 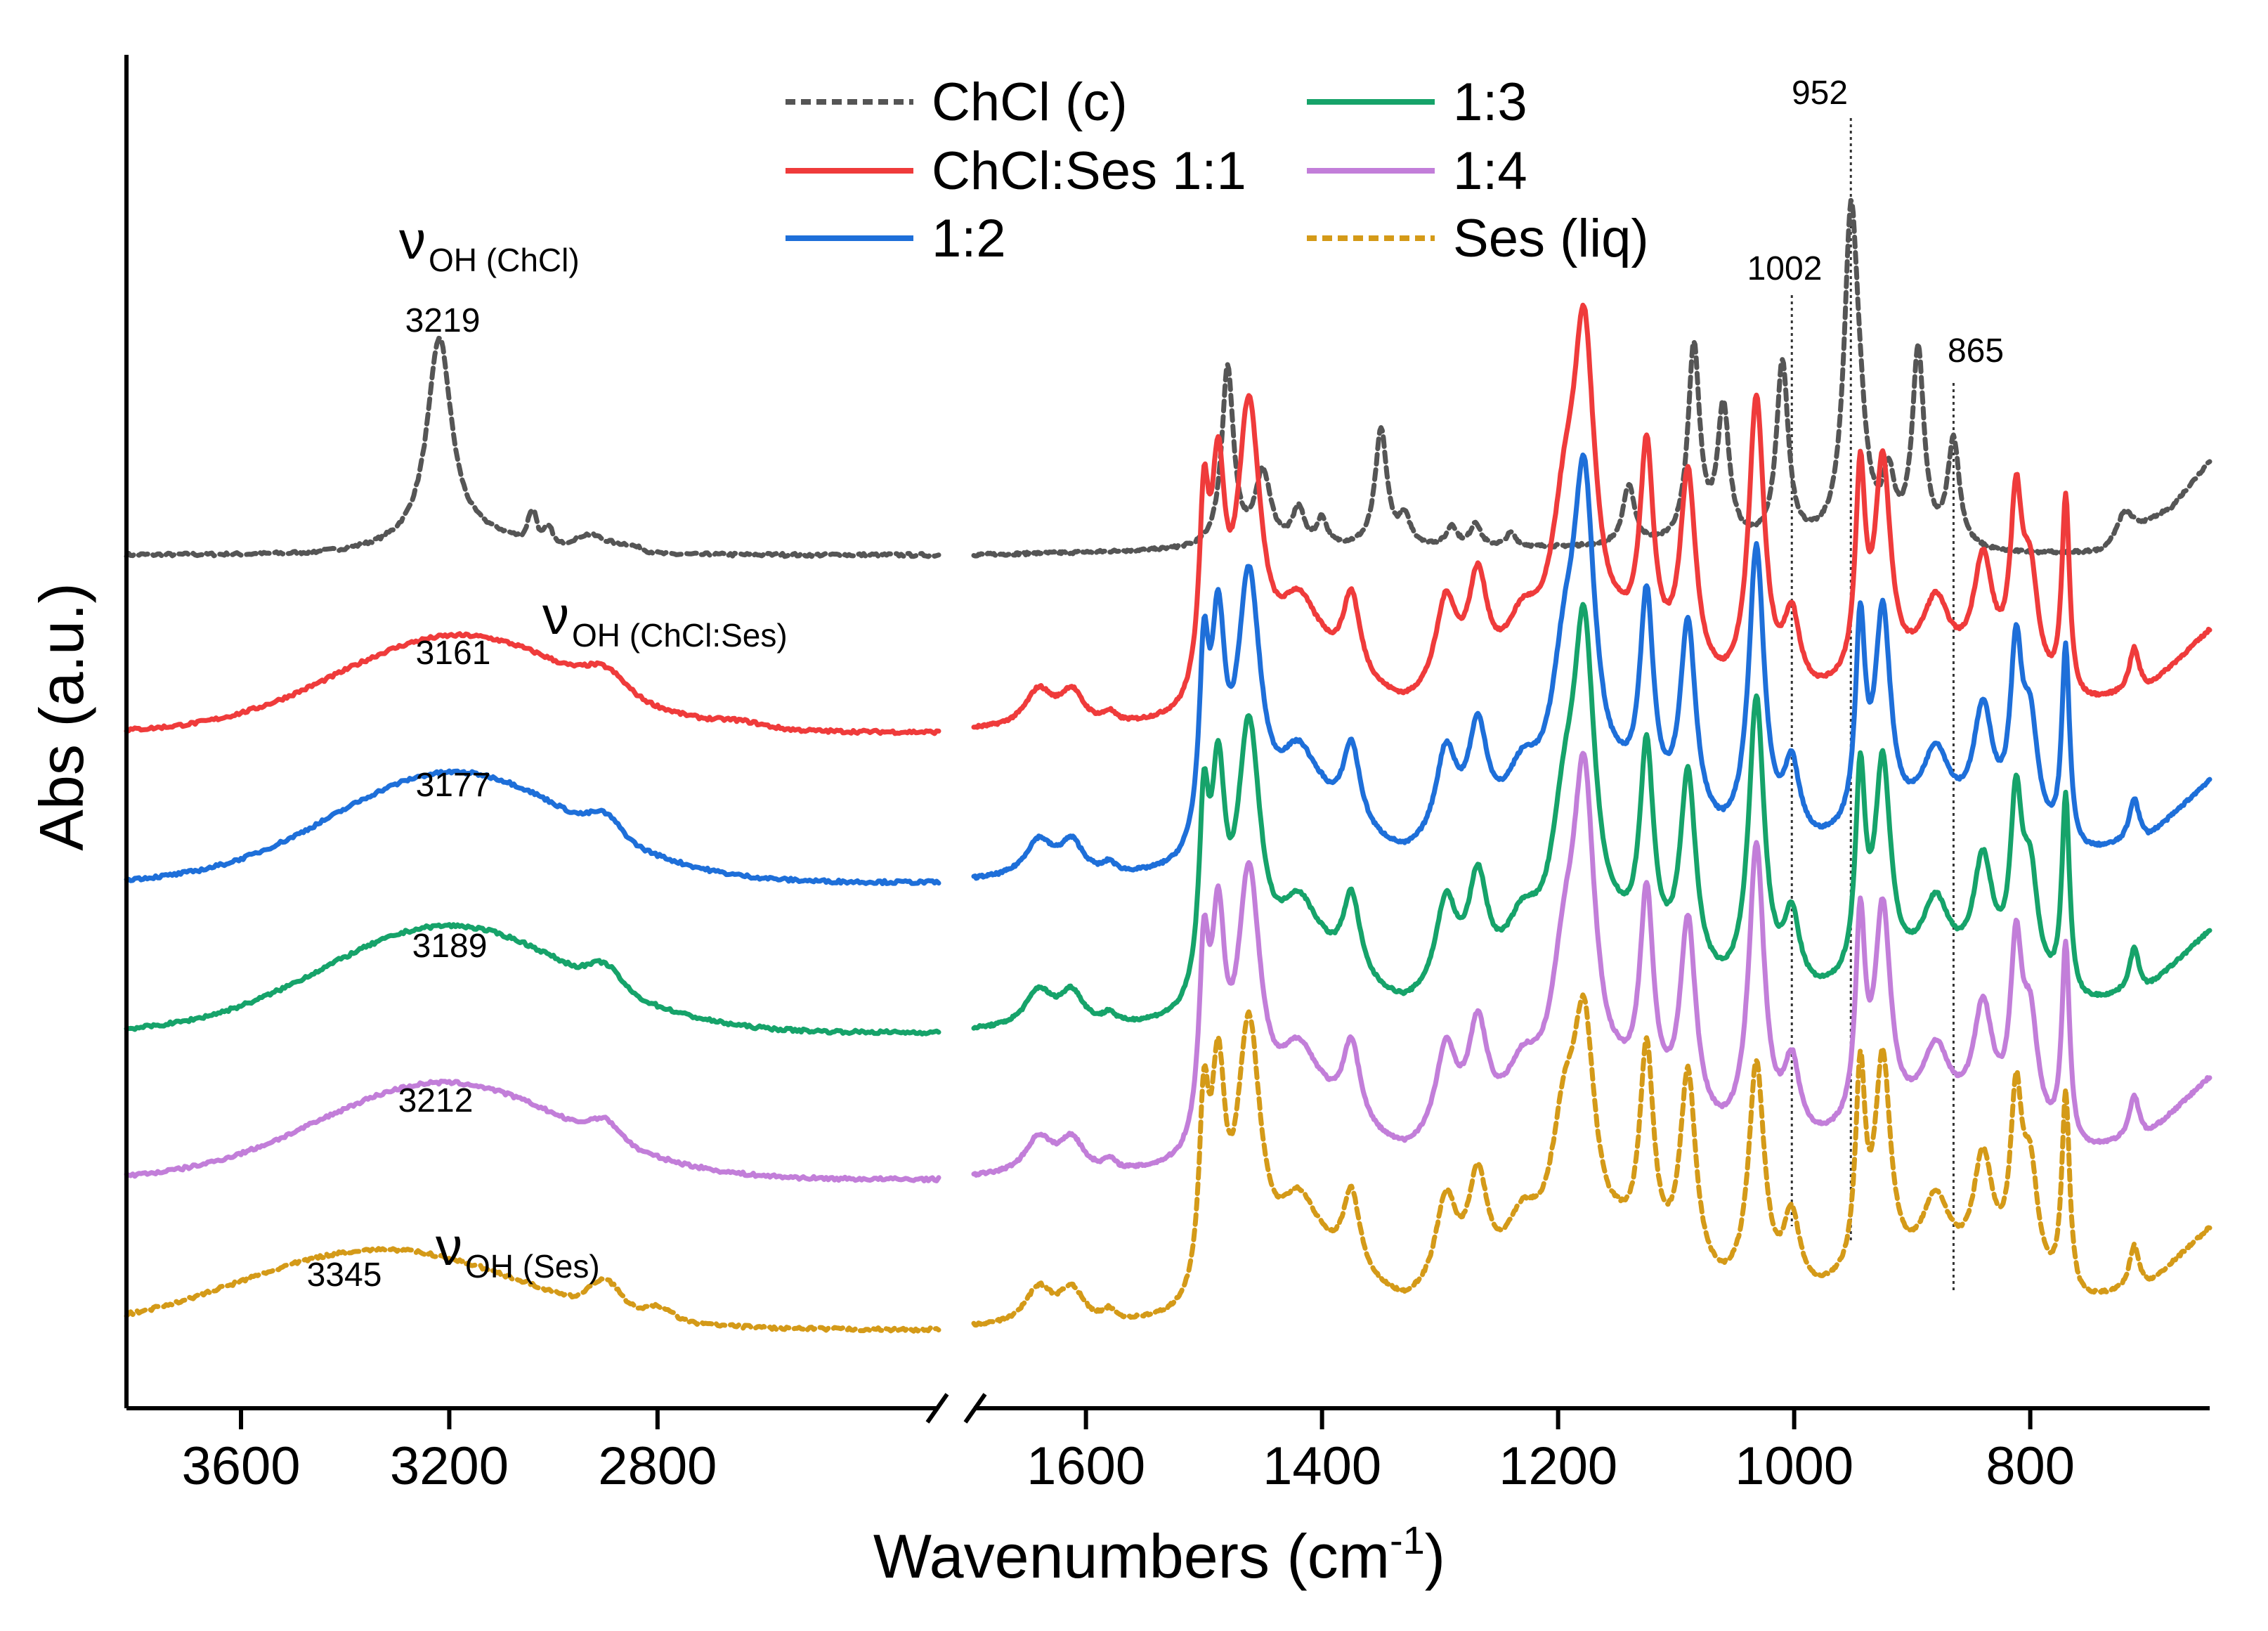 I want to click on x-axis-title-close: ), so click(x=1435, y=1556).